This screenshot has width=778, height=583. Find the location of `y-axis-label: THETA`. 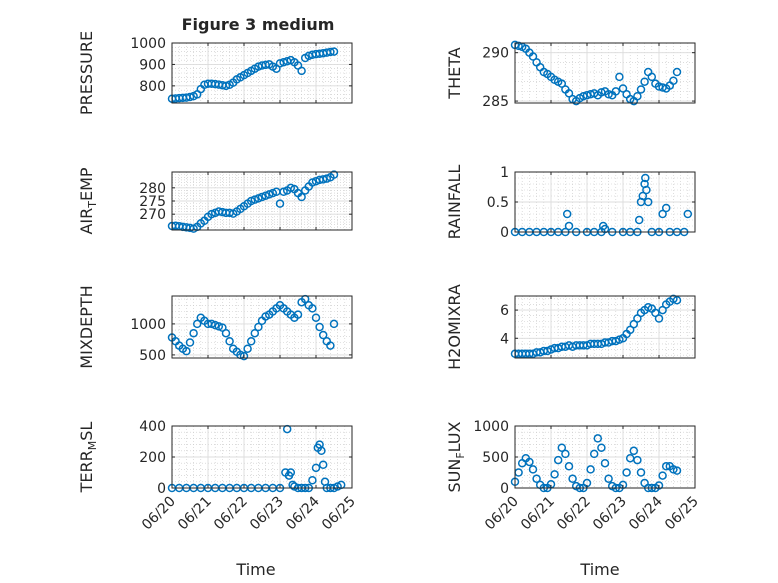

y-axis-label: THETA is located at coordinates (454, 73).